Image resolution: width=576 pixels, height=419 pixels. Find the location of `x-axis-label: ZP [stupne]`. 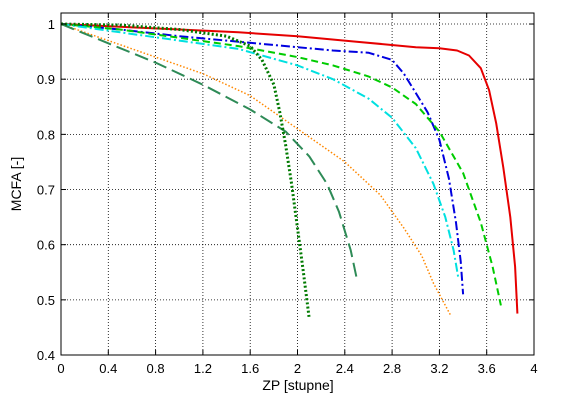

x-axis-label: ZP [stupne] is located at coordinates (297, 385).